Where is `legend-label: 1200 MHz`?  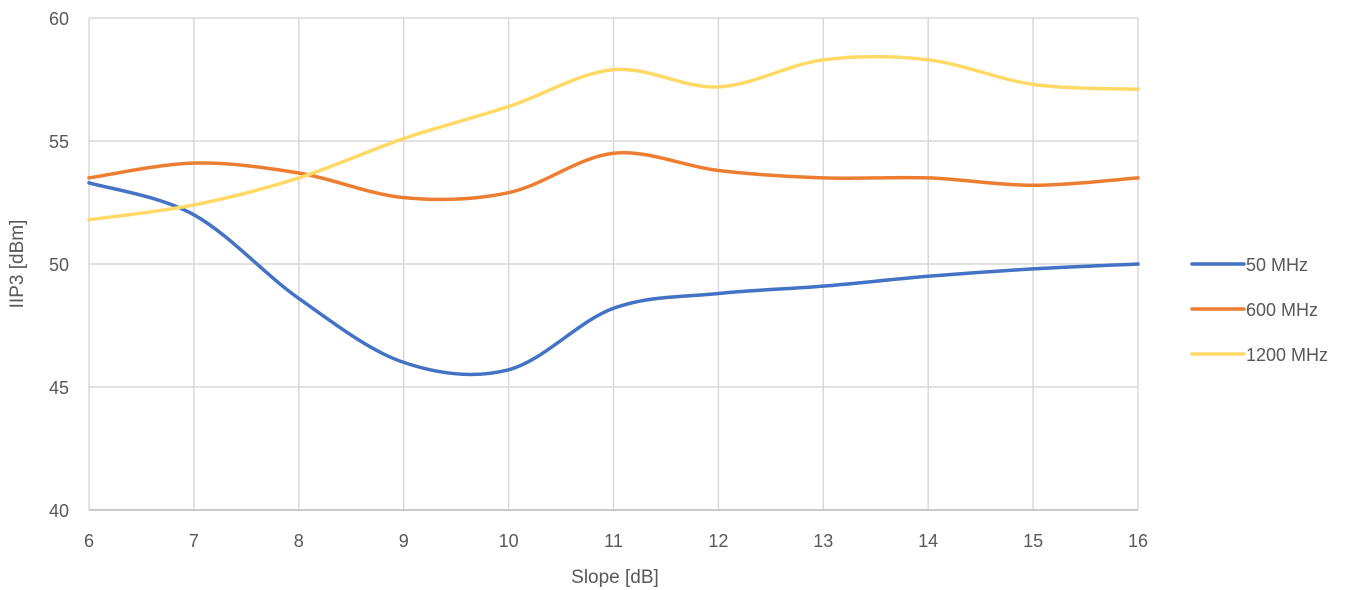
legend-label: 1200 MHz is located at coordinates (1287, 355).